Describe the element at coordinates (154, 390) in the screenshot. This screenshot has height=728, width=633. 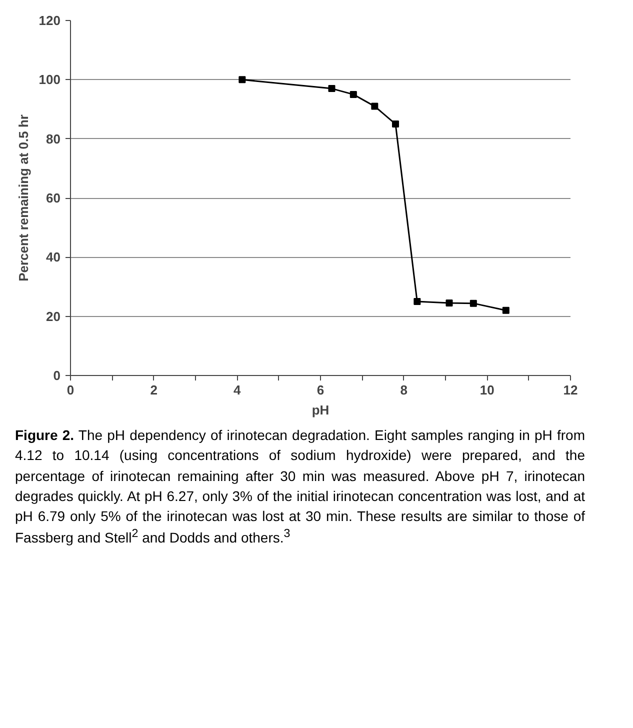
I see `x-tick-label: 2` at that location.